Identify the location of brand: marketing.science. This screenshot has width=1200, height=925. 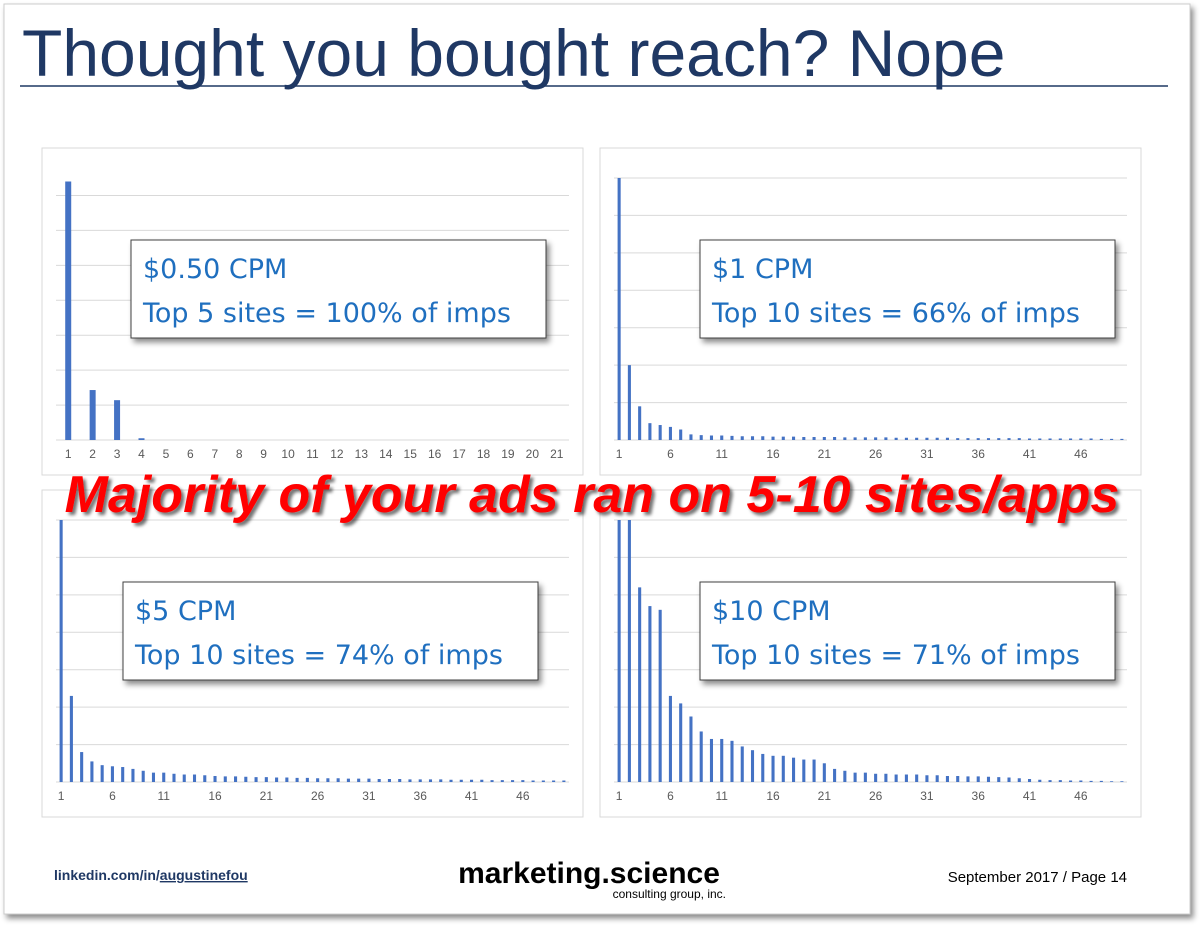
(589, 873).